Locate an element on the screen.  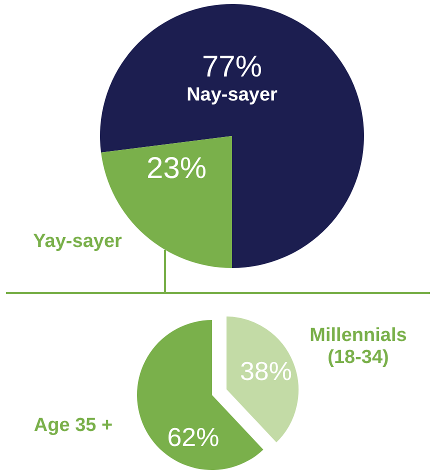
data-label: 23% is located at coordinates (176, 169).